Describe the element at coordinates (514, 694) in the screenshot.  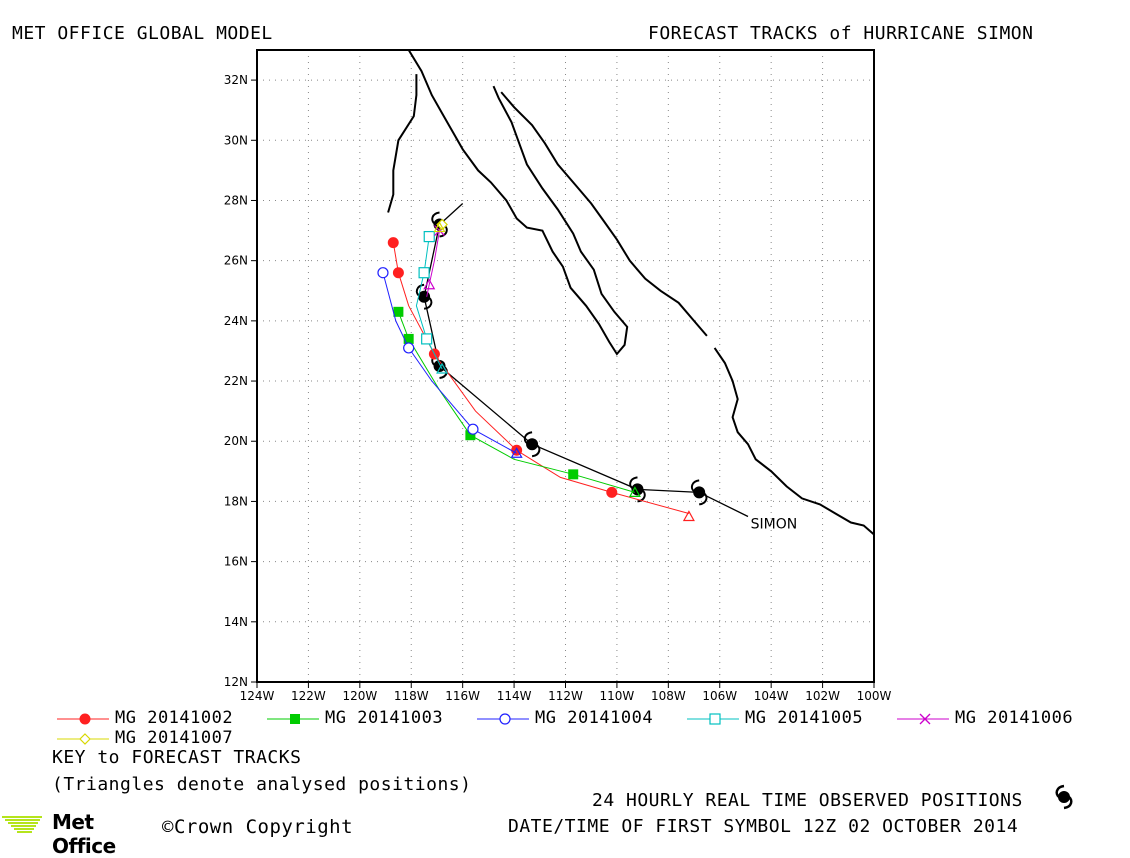
I see `lon-tick-label: 114W` at that location.